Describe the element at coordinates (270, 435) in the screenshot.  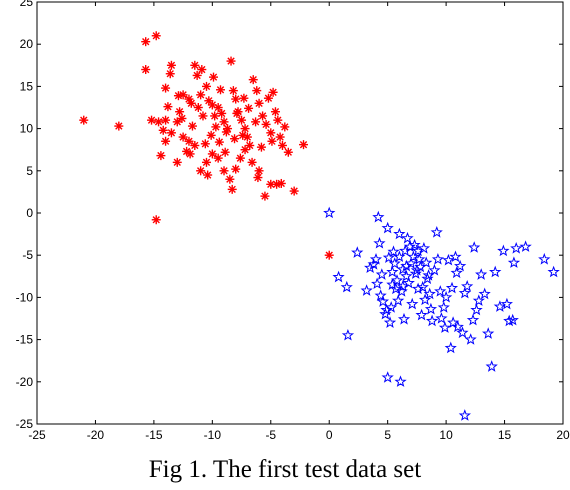
I see `x-tick-label: -5` at that location.